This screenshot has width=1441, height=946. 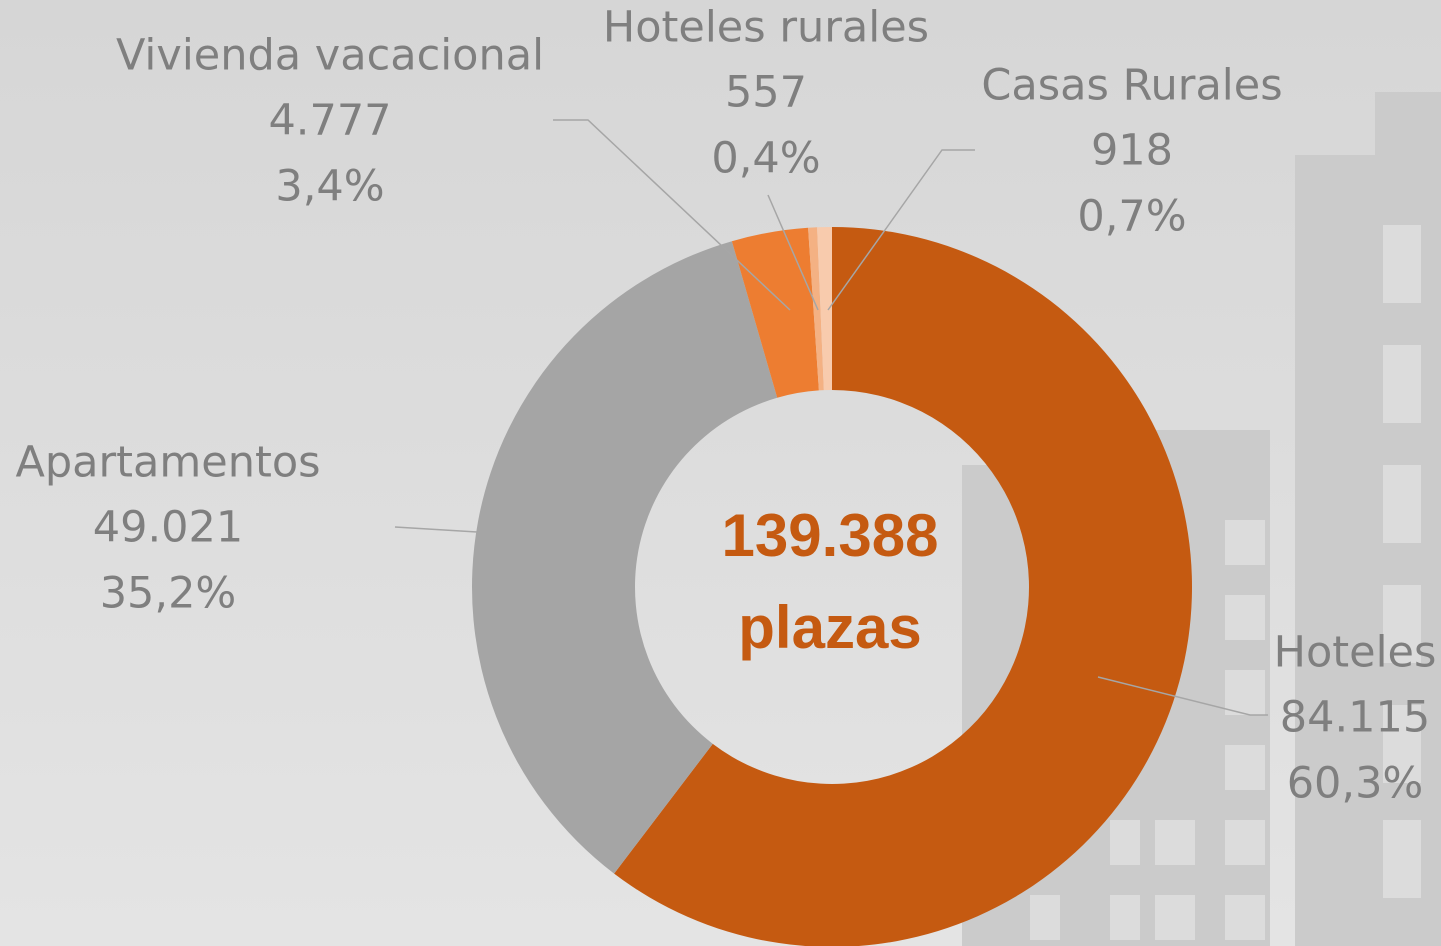 What do you see at coordinates (1355, 784) in the screenshot?
I see `percent-label: 60,3%` at bounding box center [1355, 784].